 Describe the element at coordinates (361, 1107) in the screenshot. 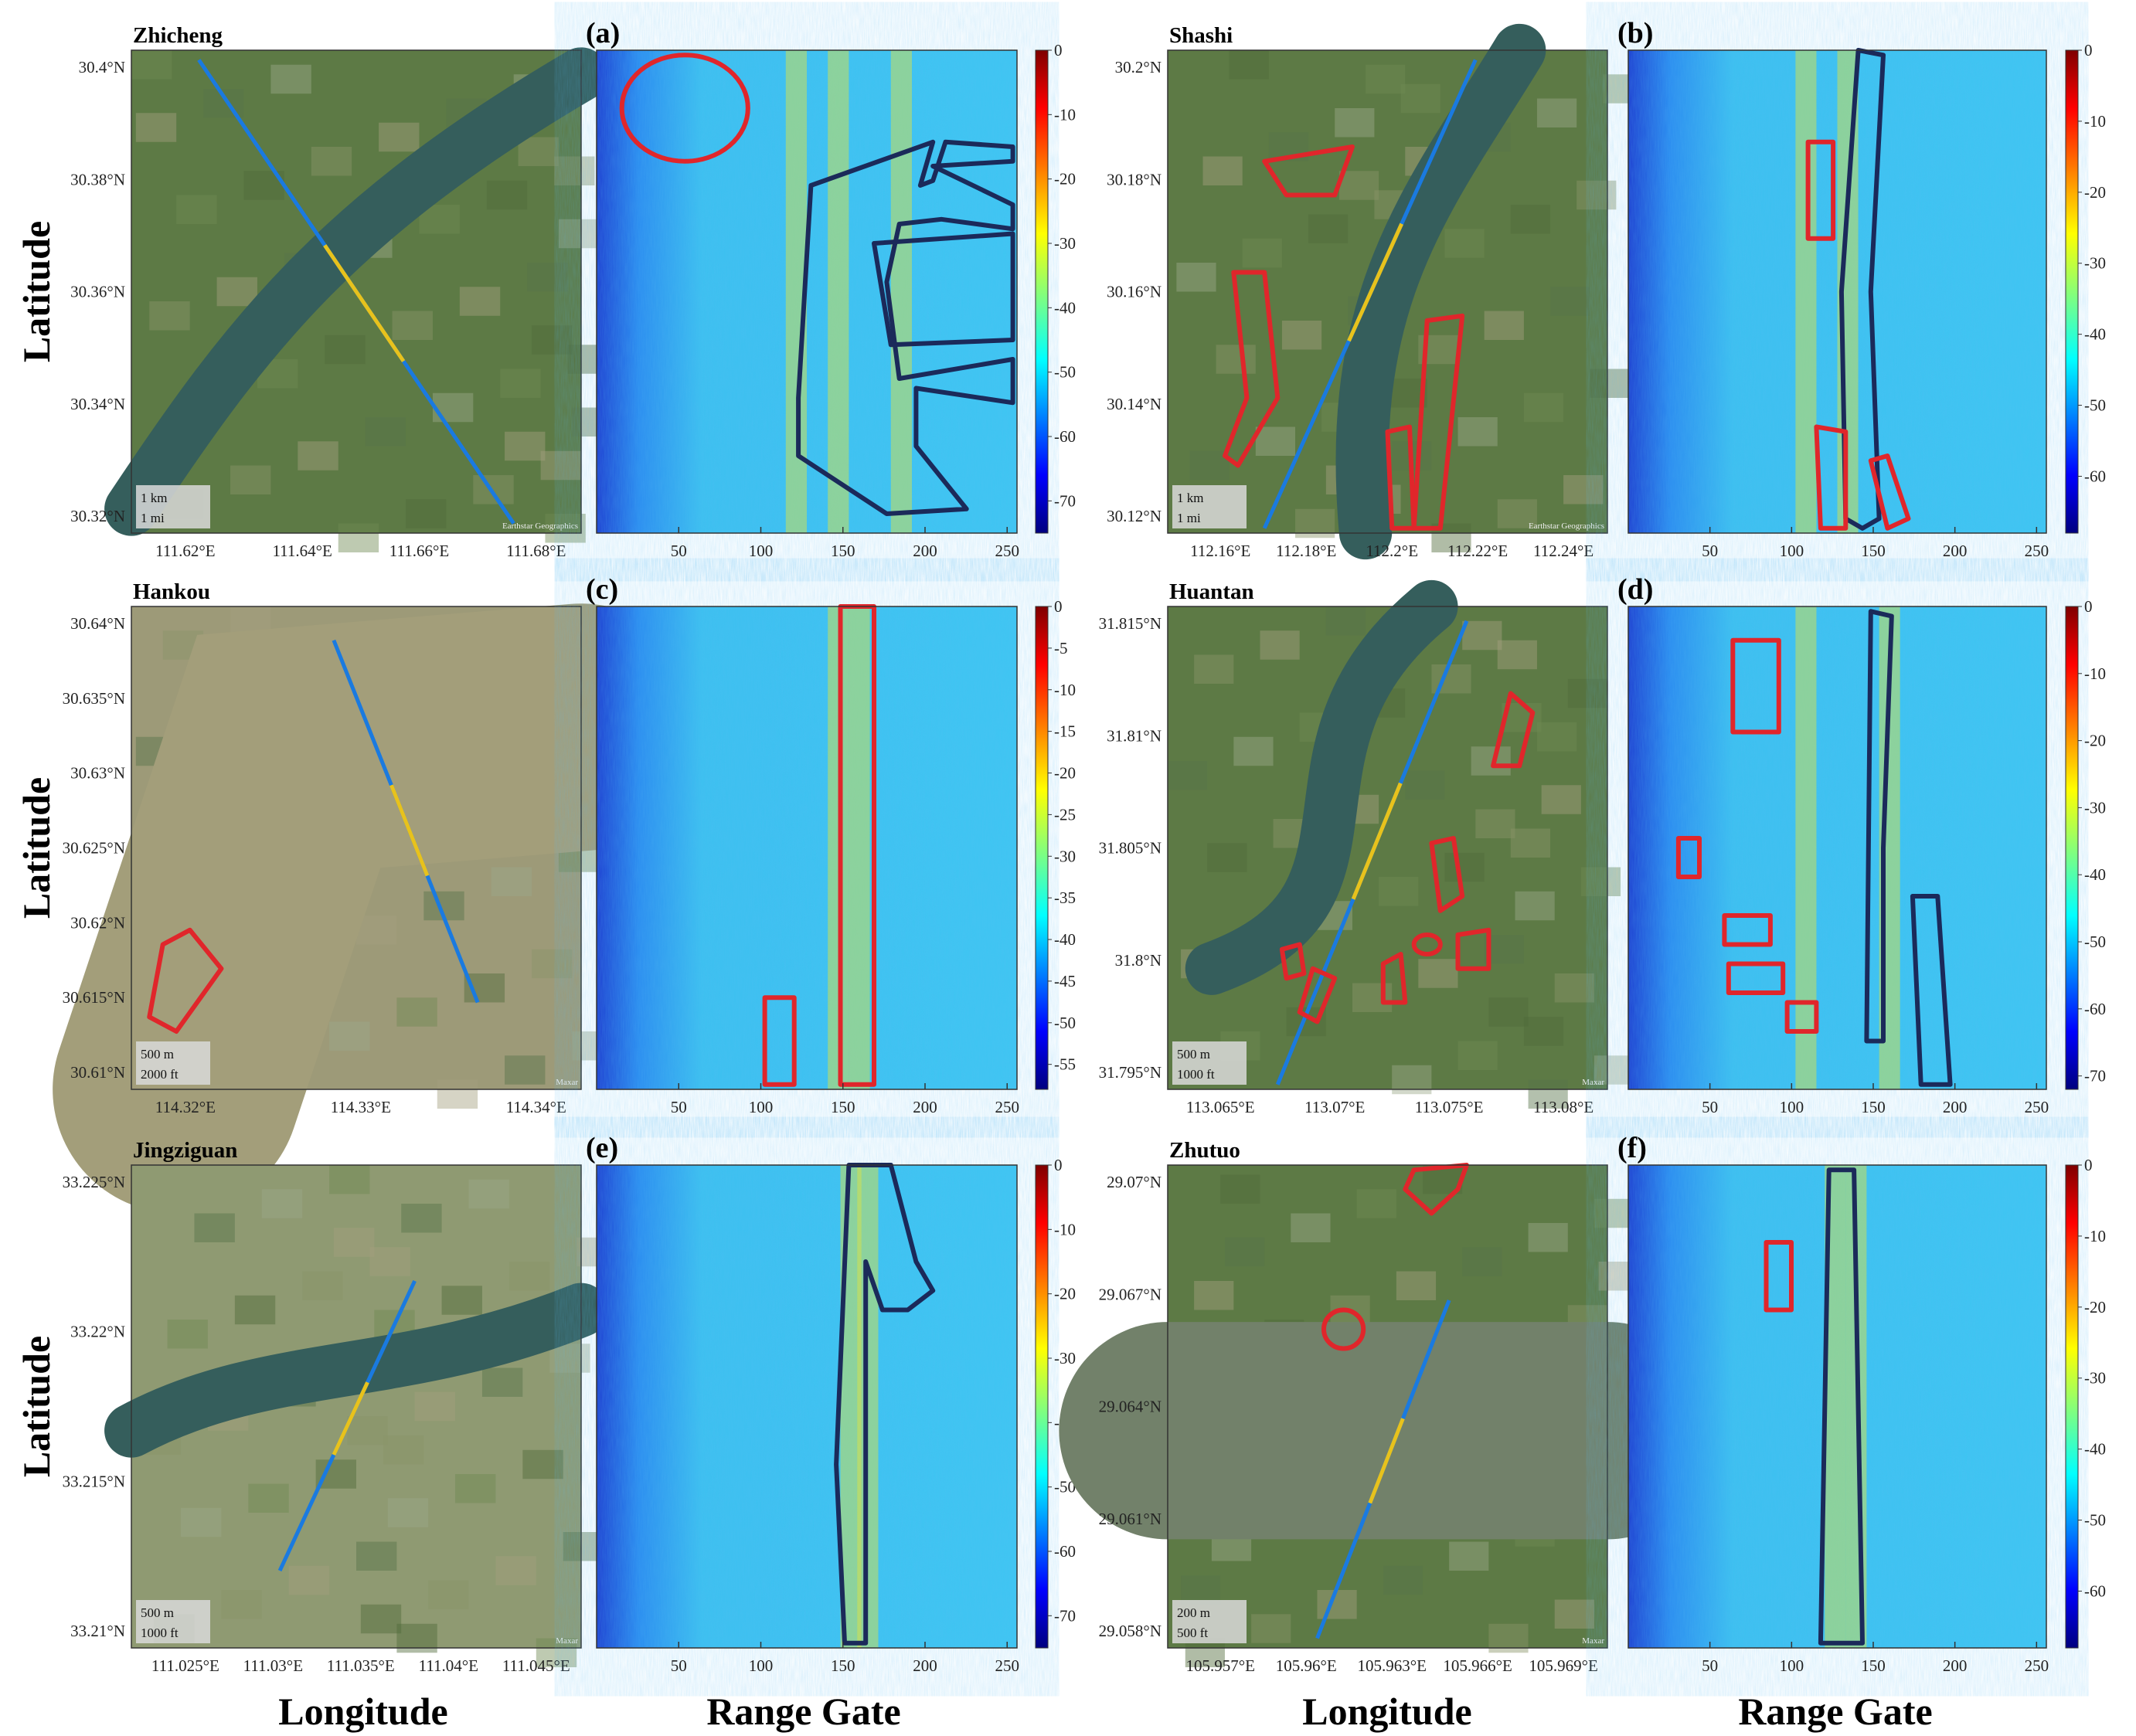

I see `lon-tick-label: 114.33°E` at that location.